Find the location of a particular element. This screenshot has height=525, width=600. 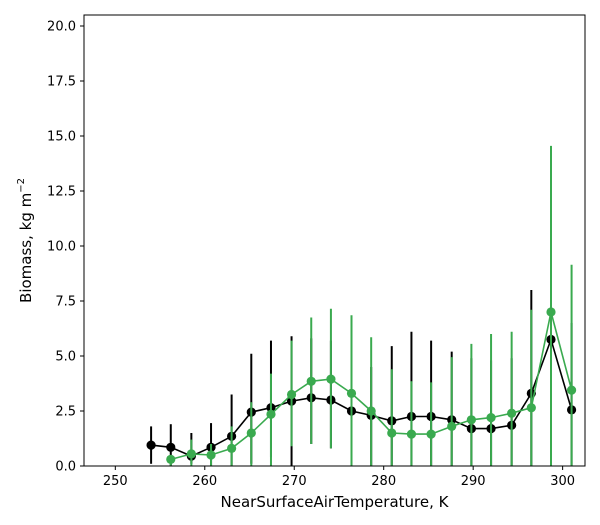

y-tick-label: 7.5 is located at coordinates (65, 302).